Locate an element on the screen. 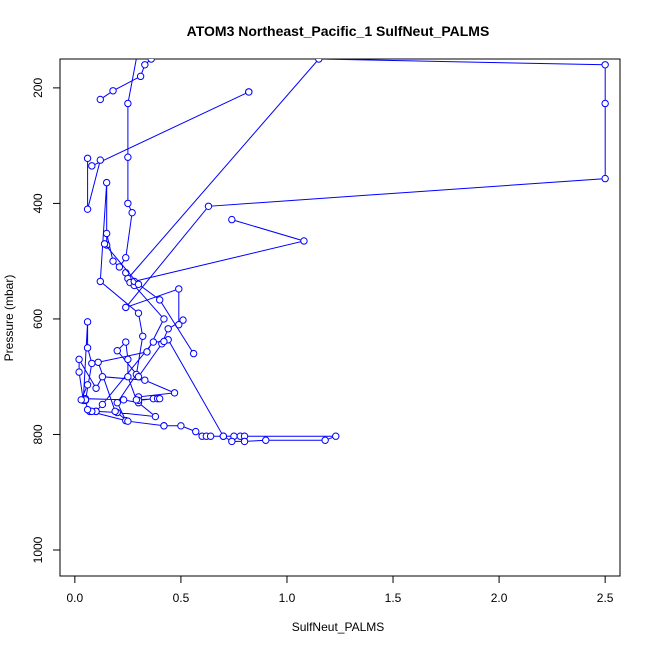 Image resolution: width=650 pixels, height=650 pixels. x-tick-label: 1.0 is located at coordinates (287, 598).